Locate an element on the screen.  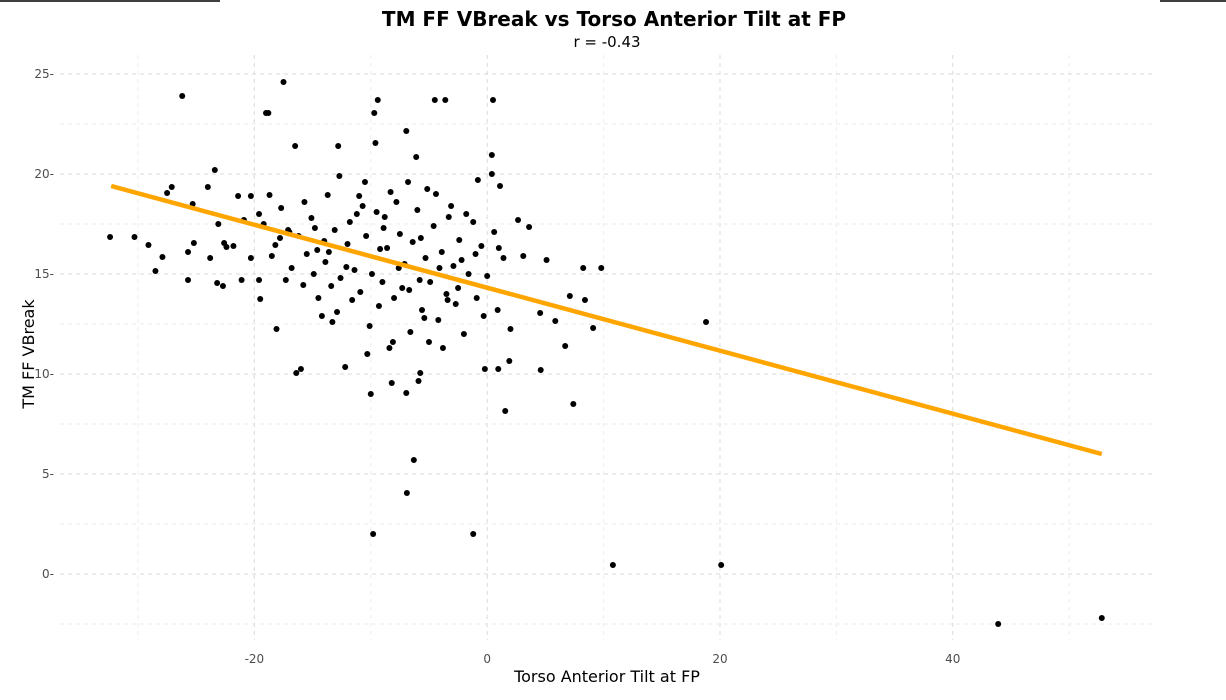
y-tick-label: 20- is located at coordinates (44, 174).